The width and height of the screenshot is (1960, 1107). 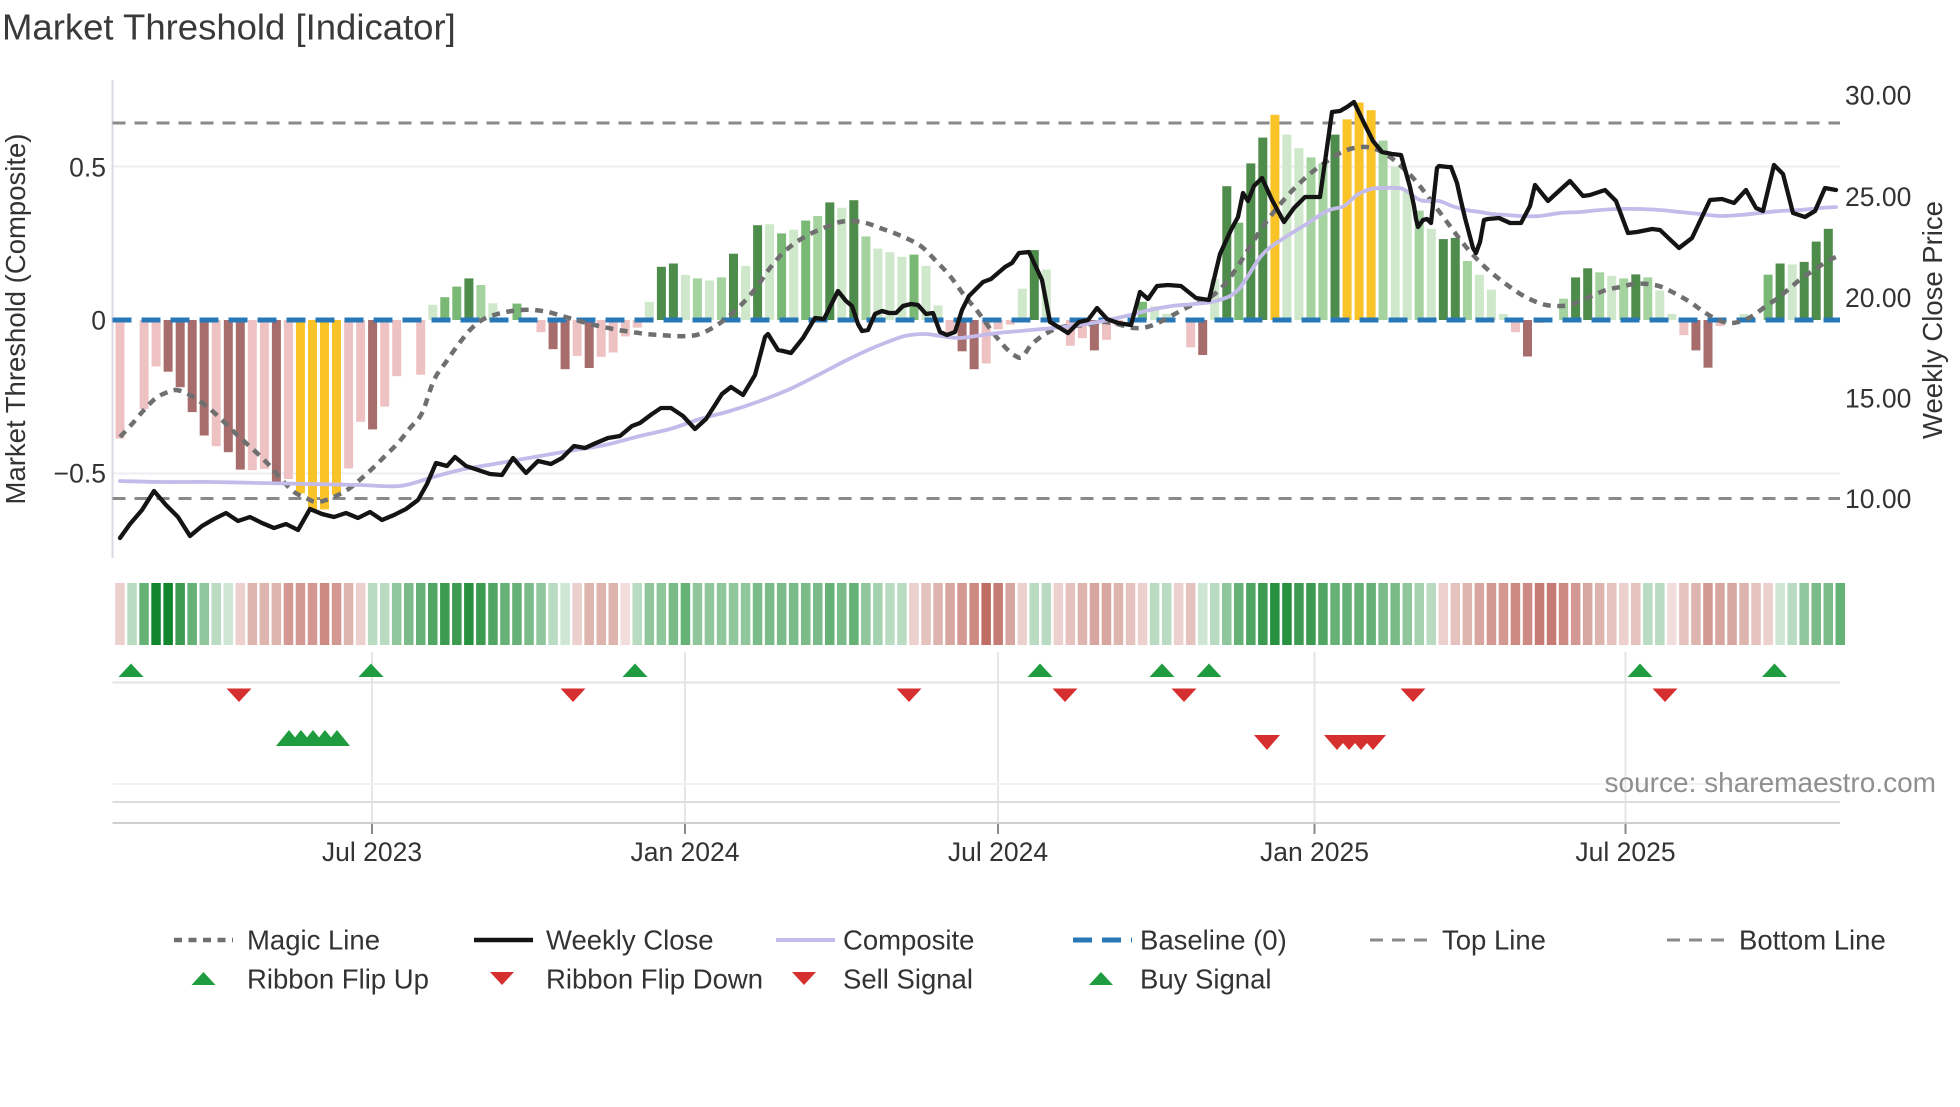 What do you see at coordinates (1213, 940) in the screenshot?
I see `svg-text: Baseline (0)` at bounding box center [1213, 940].